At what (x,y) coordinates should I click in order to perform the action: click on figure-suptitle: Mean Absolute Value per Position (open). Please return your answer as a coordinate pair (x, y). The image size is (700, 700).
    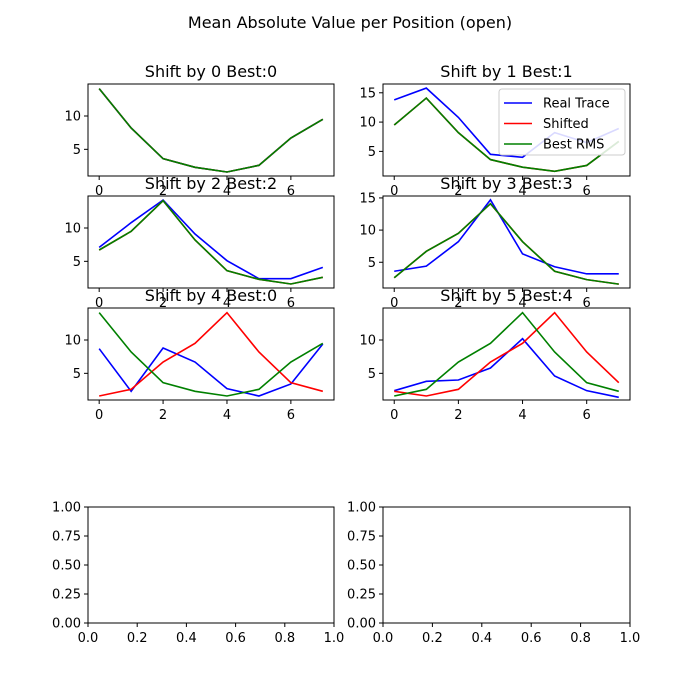
    Looking at the image, I should click on (350, 22).